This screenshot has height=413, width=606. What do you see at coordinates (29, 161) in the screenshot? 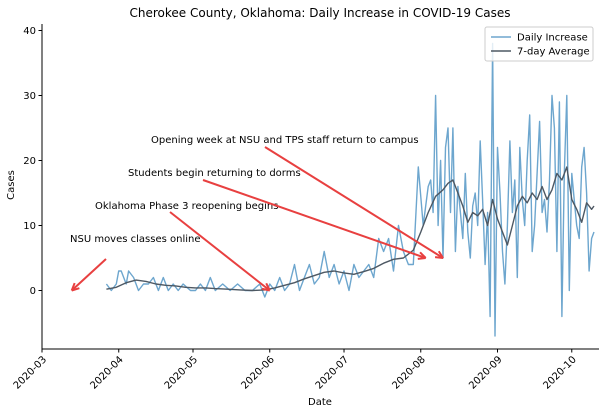
I see `y-tick-label: 20` at bounding box center [29, 161].